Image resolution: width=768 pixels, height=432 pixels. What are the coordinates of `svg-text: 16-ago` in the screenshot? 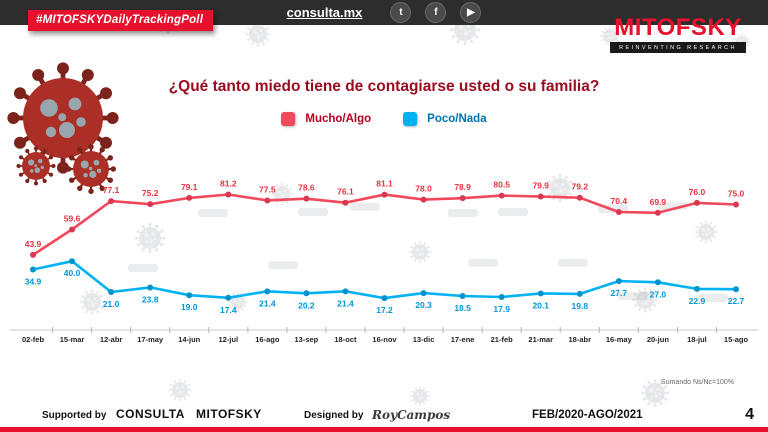 It's located at (267, 339).